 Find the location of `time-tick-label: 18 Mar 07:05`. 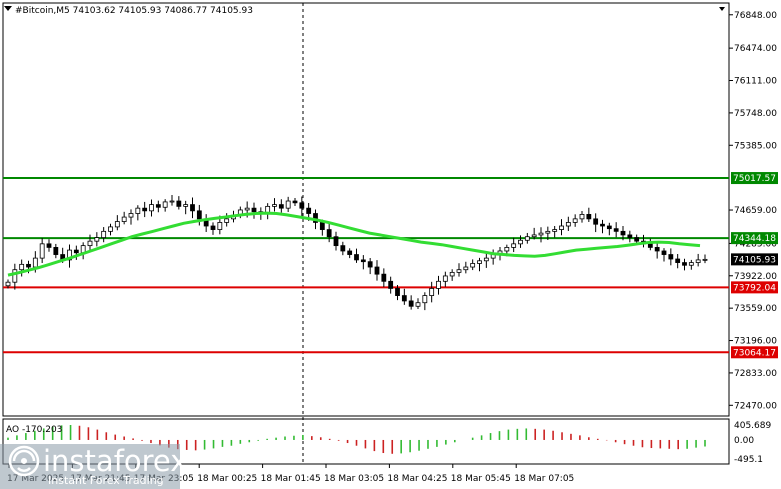

time-tick-label: 18 Mar 07:05 is located at coordinates (544, 479).